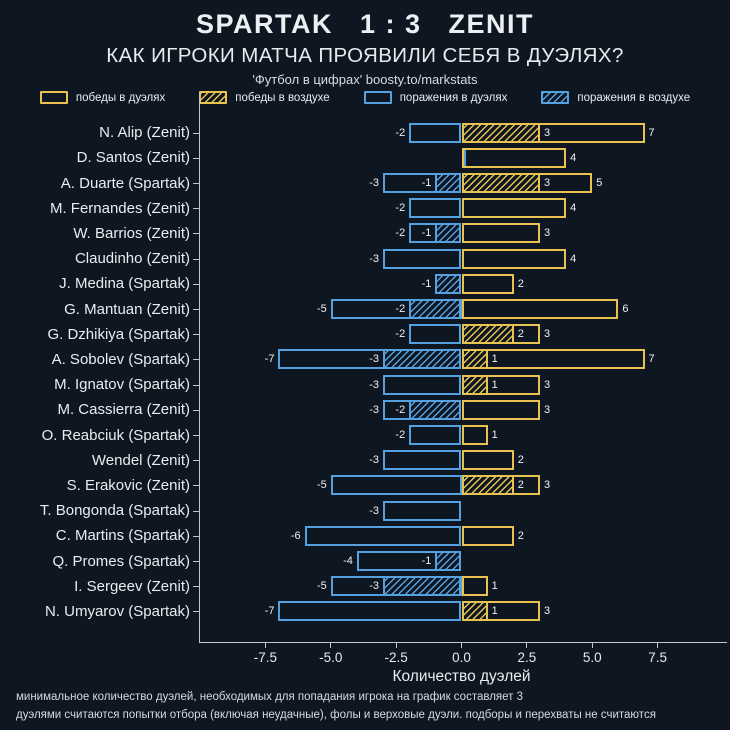 Image resolution: width=730 pixels, height=730 pixels. What do you see at coordinates (396, 657) in the screenshot?
I see `x-tick-label: -2.5` at bounding box center [396, 657].